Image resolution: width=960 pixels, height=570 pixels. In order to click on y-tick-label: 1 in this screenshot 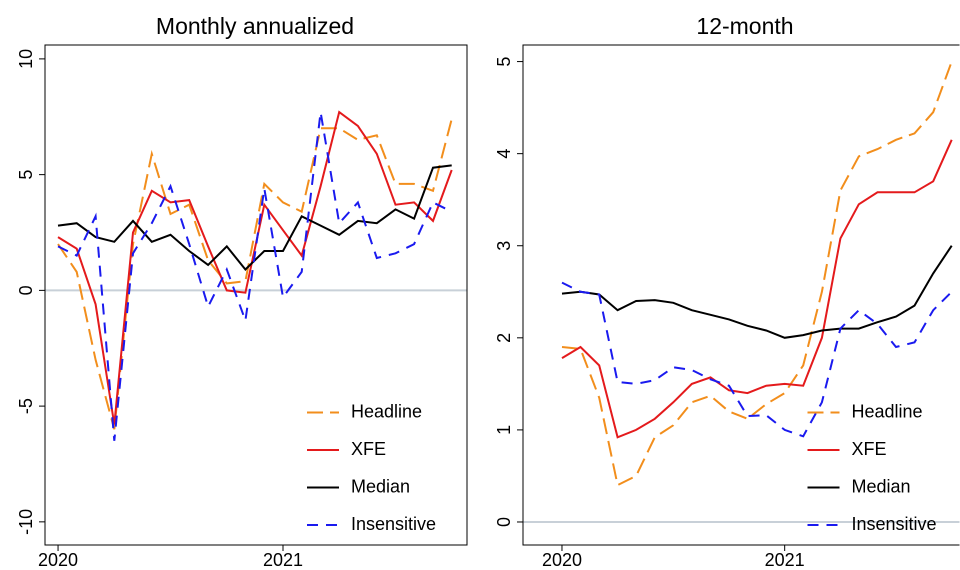, I will do `click(504, 430)`.